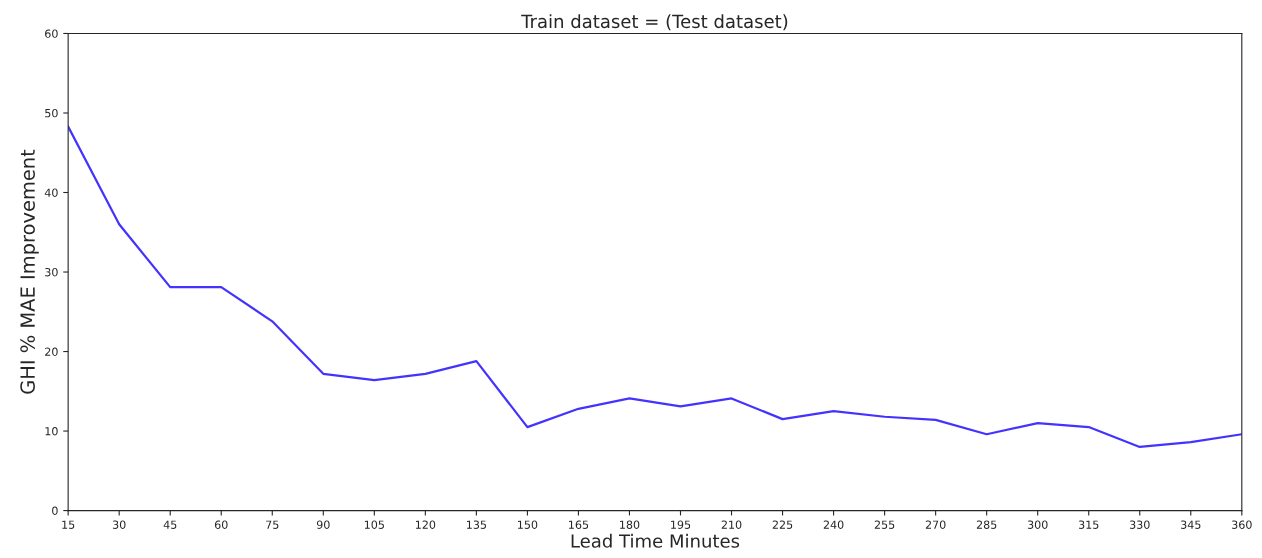 This screenshot has width=1262, height=558. I want to click on x-axis-title: Lead Time Minutes, so click(655, 540).